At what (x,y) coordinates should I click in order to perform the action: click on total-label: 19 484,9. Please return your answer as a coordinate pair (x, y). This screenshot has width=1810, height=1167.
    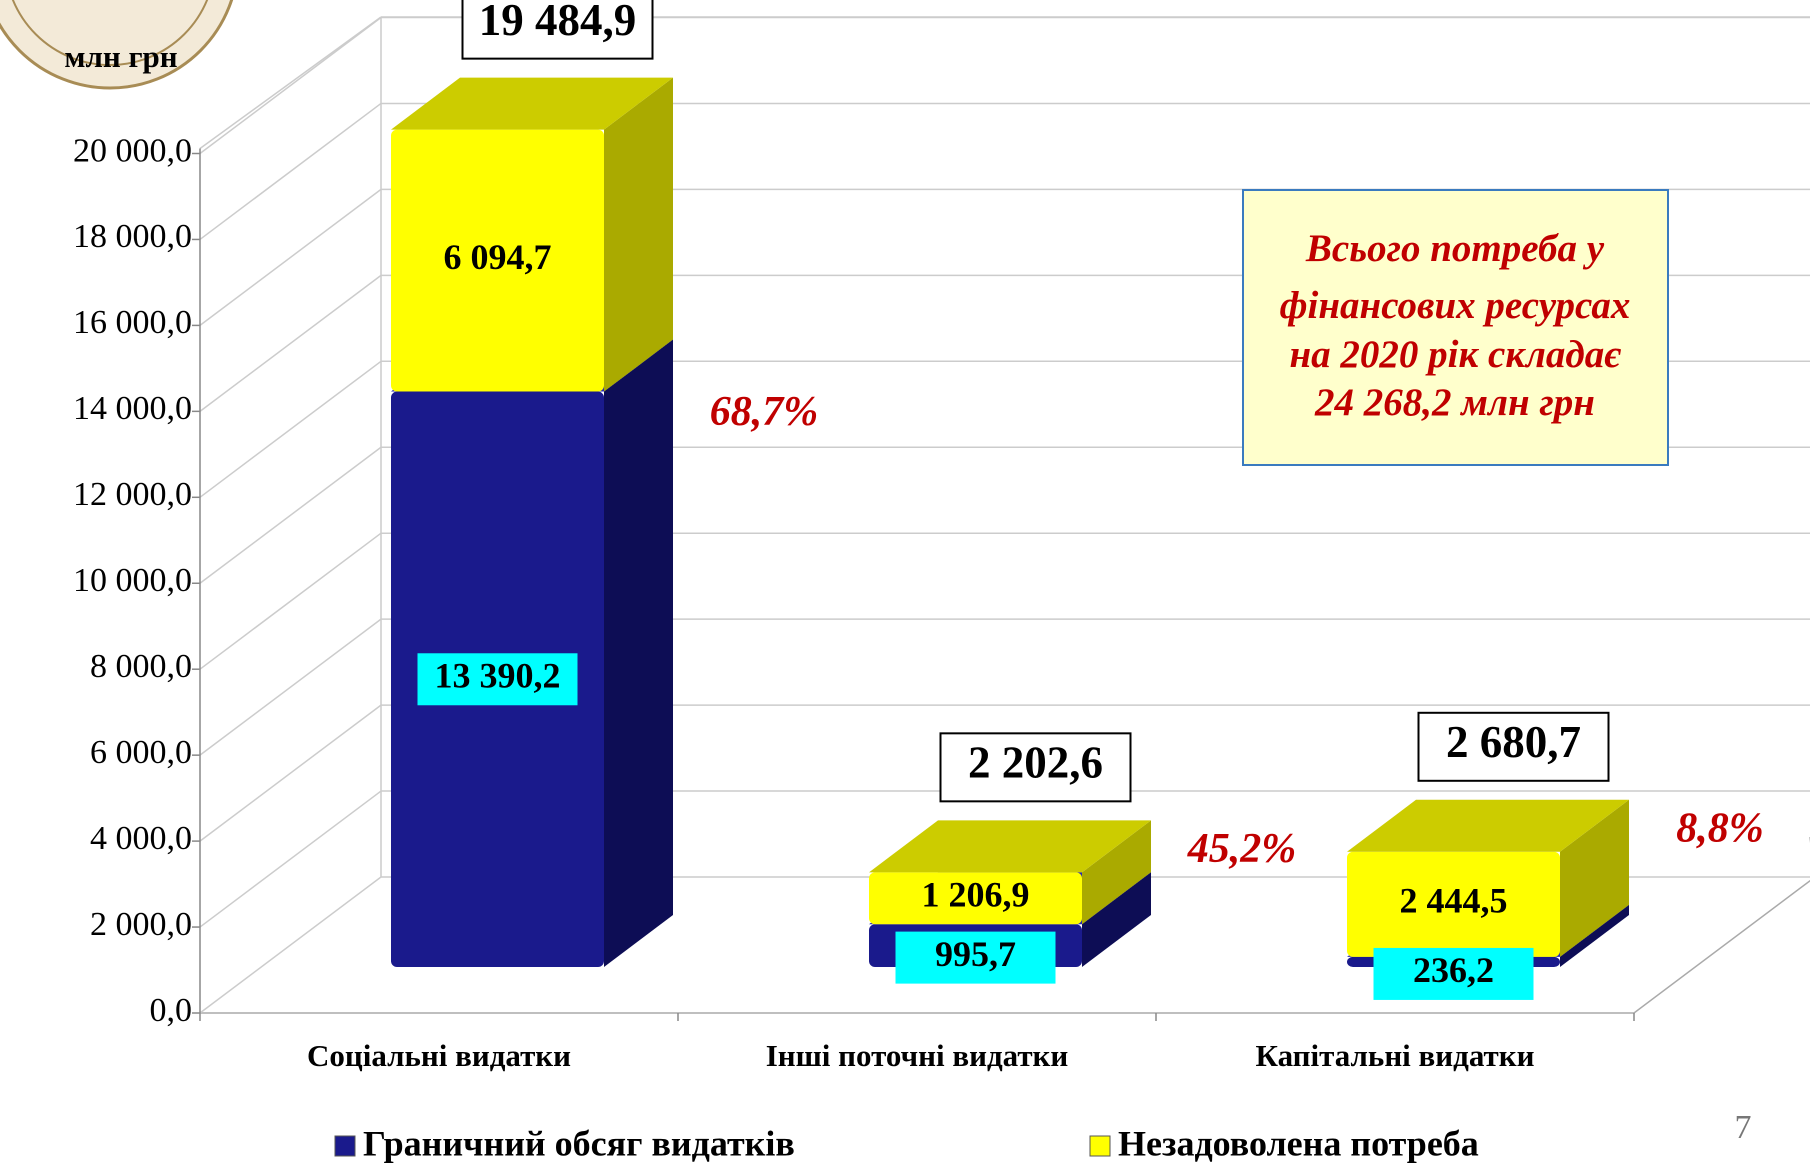
    Looking at the image, I should click on (558, 22).